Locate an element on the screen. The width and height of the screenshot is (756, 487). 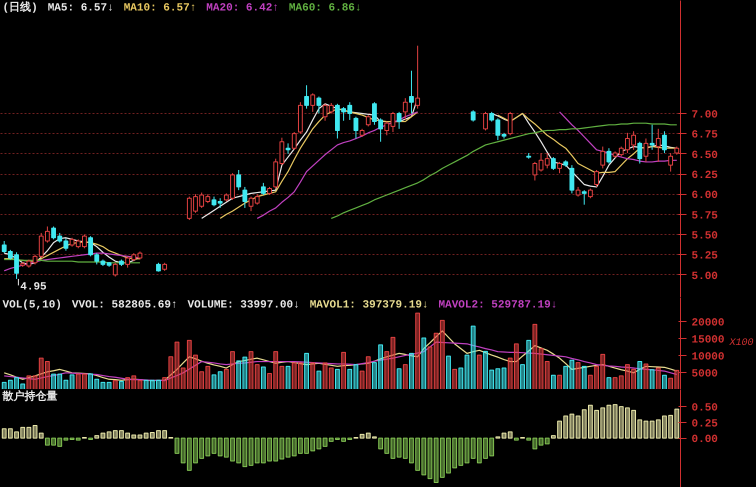
chart-title: (日线) is located at coordinates (20, 7).